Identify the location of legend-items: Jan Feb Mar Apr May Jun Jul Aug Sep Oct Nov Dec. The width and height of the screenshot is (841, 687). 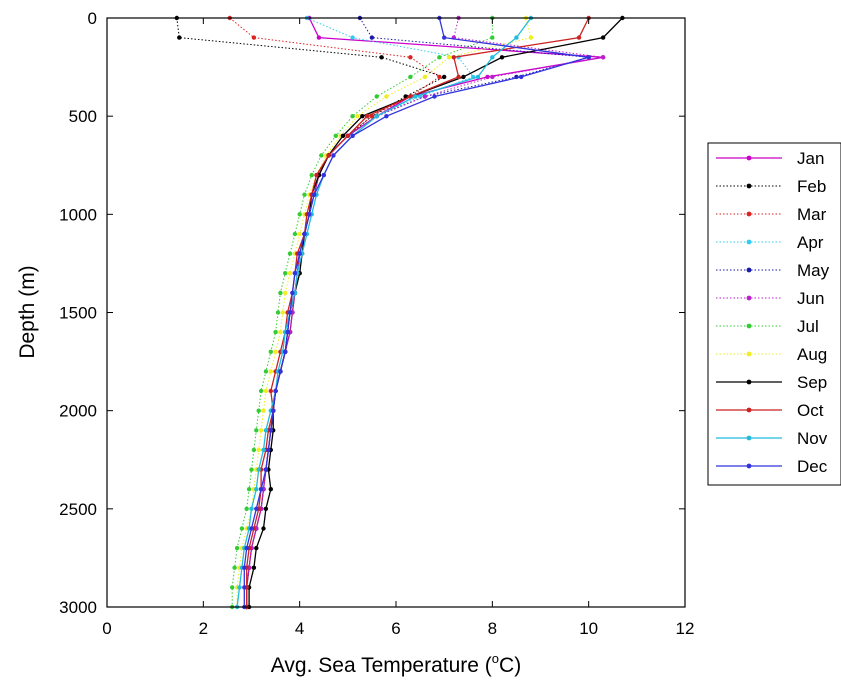
(773, 312).